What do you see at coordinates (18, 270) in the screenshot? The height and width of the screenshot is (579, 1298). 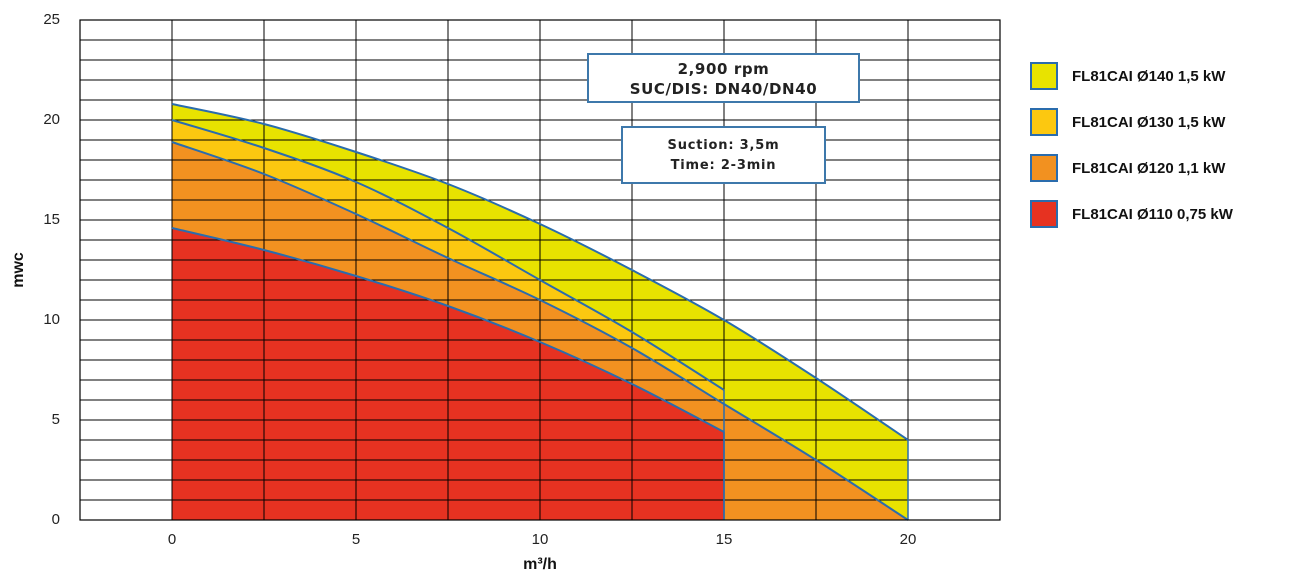 I see `y-axis-title: mwc` at bounding box center [18, 270].